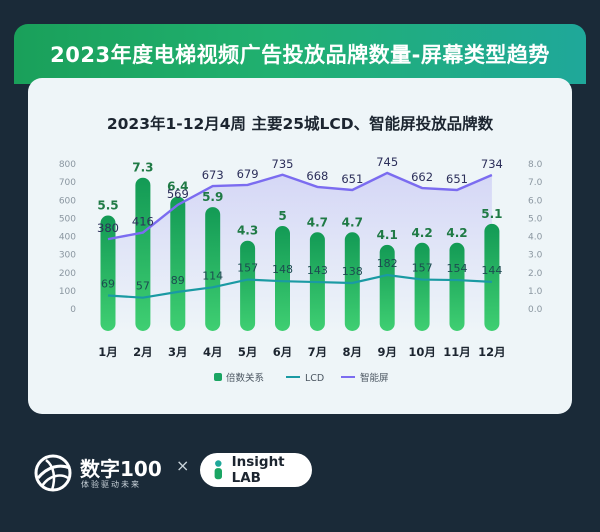 The height and width of the screenshot is (532, 600). What do you see at coordinates (178, 352) in the screenshot?
I see `x-axis-tick: 3月` at bounding box center [178, 352].